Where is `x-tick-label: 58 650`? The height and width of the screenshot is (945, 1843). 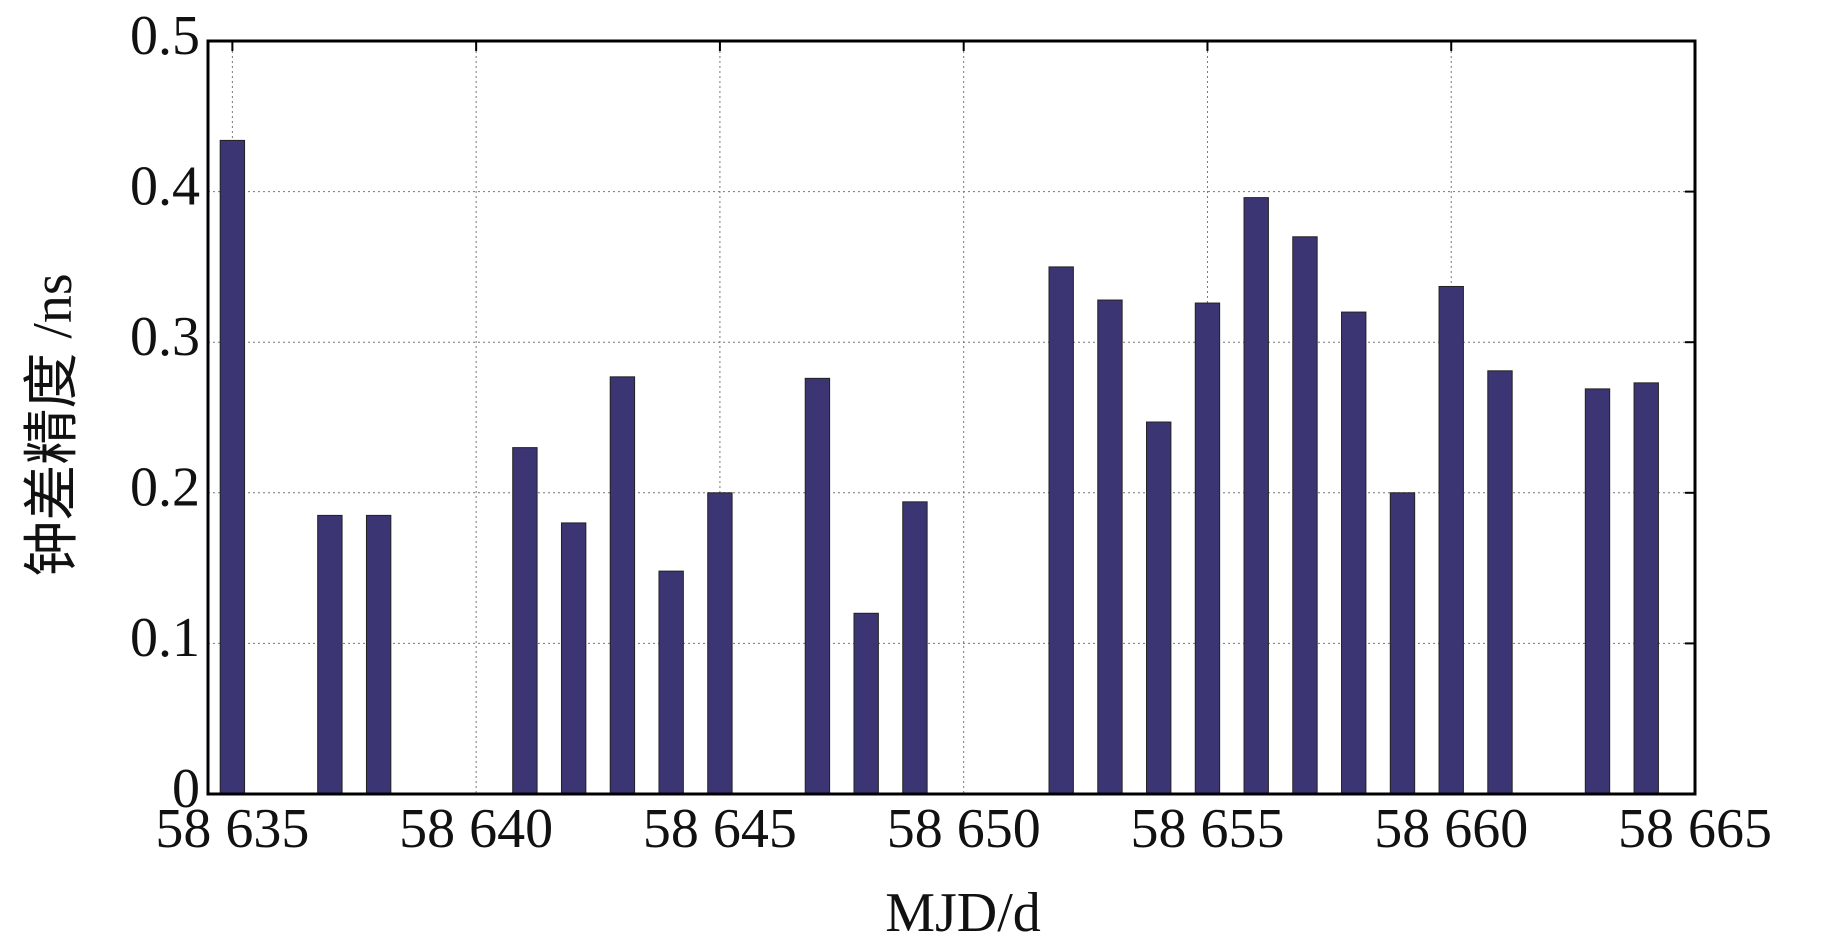
x-tick-label: 58 650 is located at coordinates (964, 829).